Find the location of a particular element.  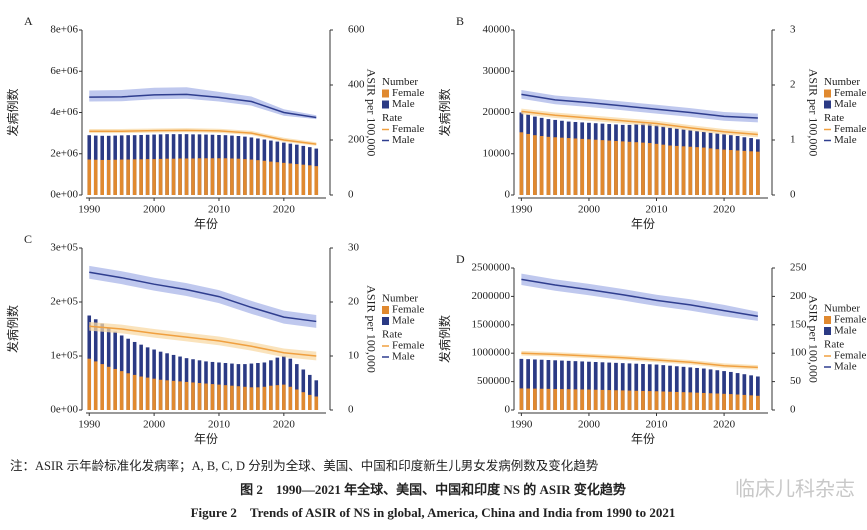

y-tick-label: 2000000 is located at coordinates (491, 296).